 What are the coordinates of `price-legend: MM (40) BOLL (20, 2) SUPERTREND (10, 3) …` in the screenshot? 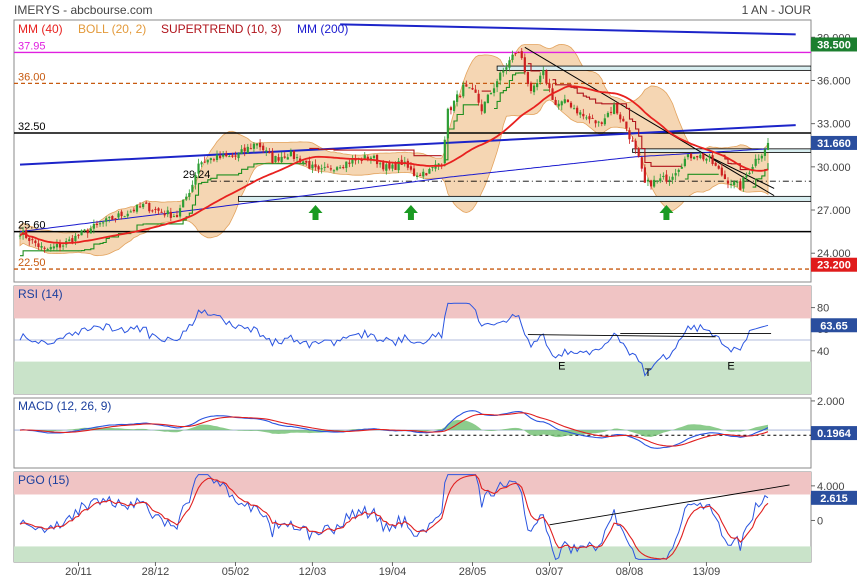 It's located at (183, 29).